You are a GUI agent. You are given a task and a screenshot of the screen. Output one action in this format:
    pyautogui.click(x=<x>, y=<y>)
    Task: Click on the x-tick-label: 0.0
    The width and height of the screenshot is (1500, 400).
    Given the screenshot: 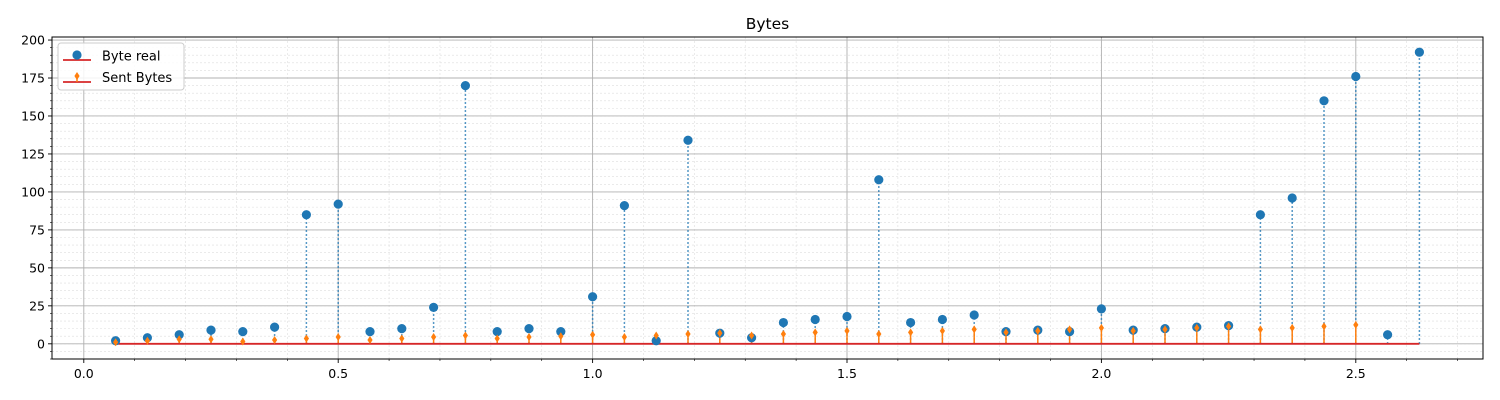 What is the action you would take?
    pyautogui.click(x=84, y=373)
    